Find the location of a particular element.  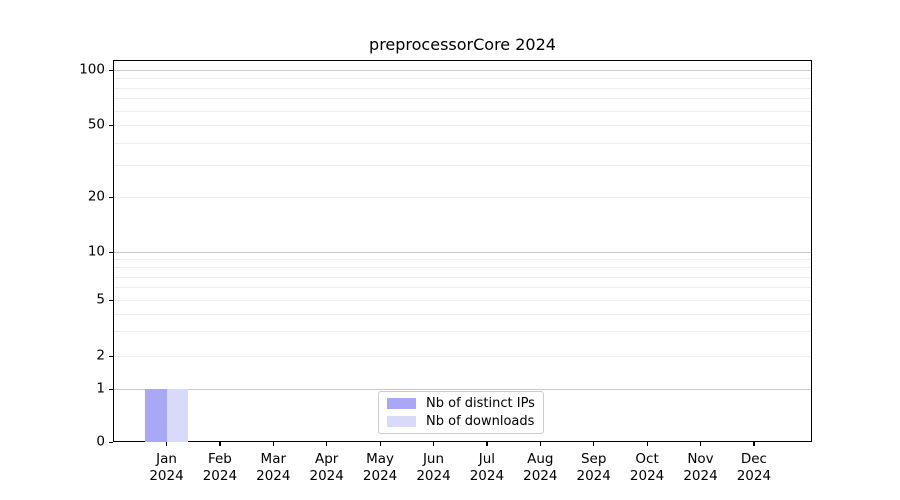

y-tick-label: 20 is located at coordinates (96, 196).